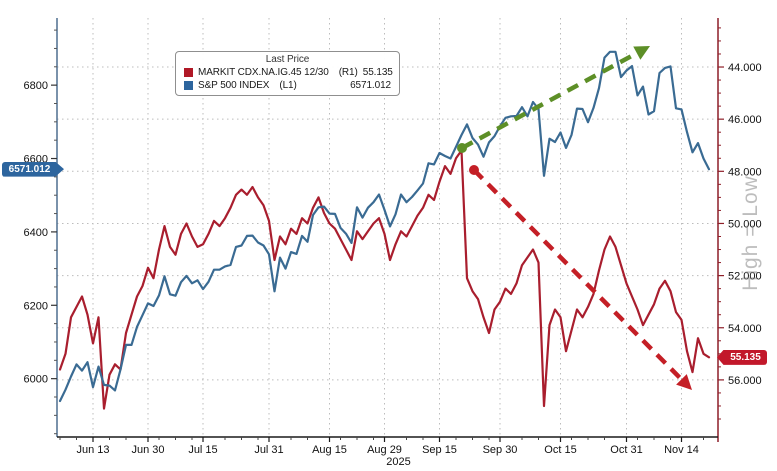 The width and height of the screenshot is (777, 471). What do you see at coordinates (500, 450) in the screenshot?
I see `svg-text: Sep 30` at bounding box center [500, 450].